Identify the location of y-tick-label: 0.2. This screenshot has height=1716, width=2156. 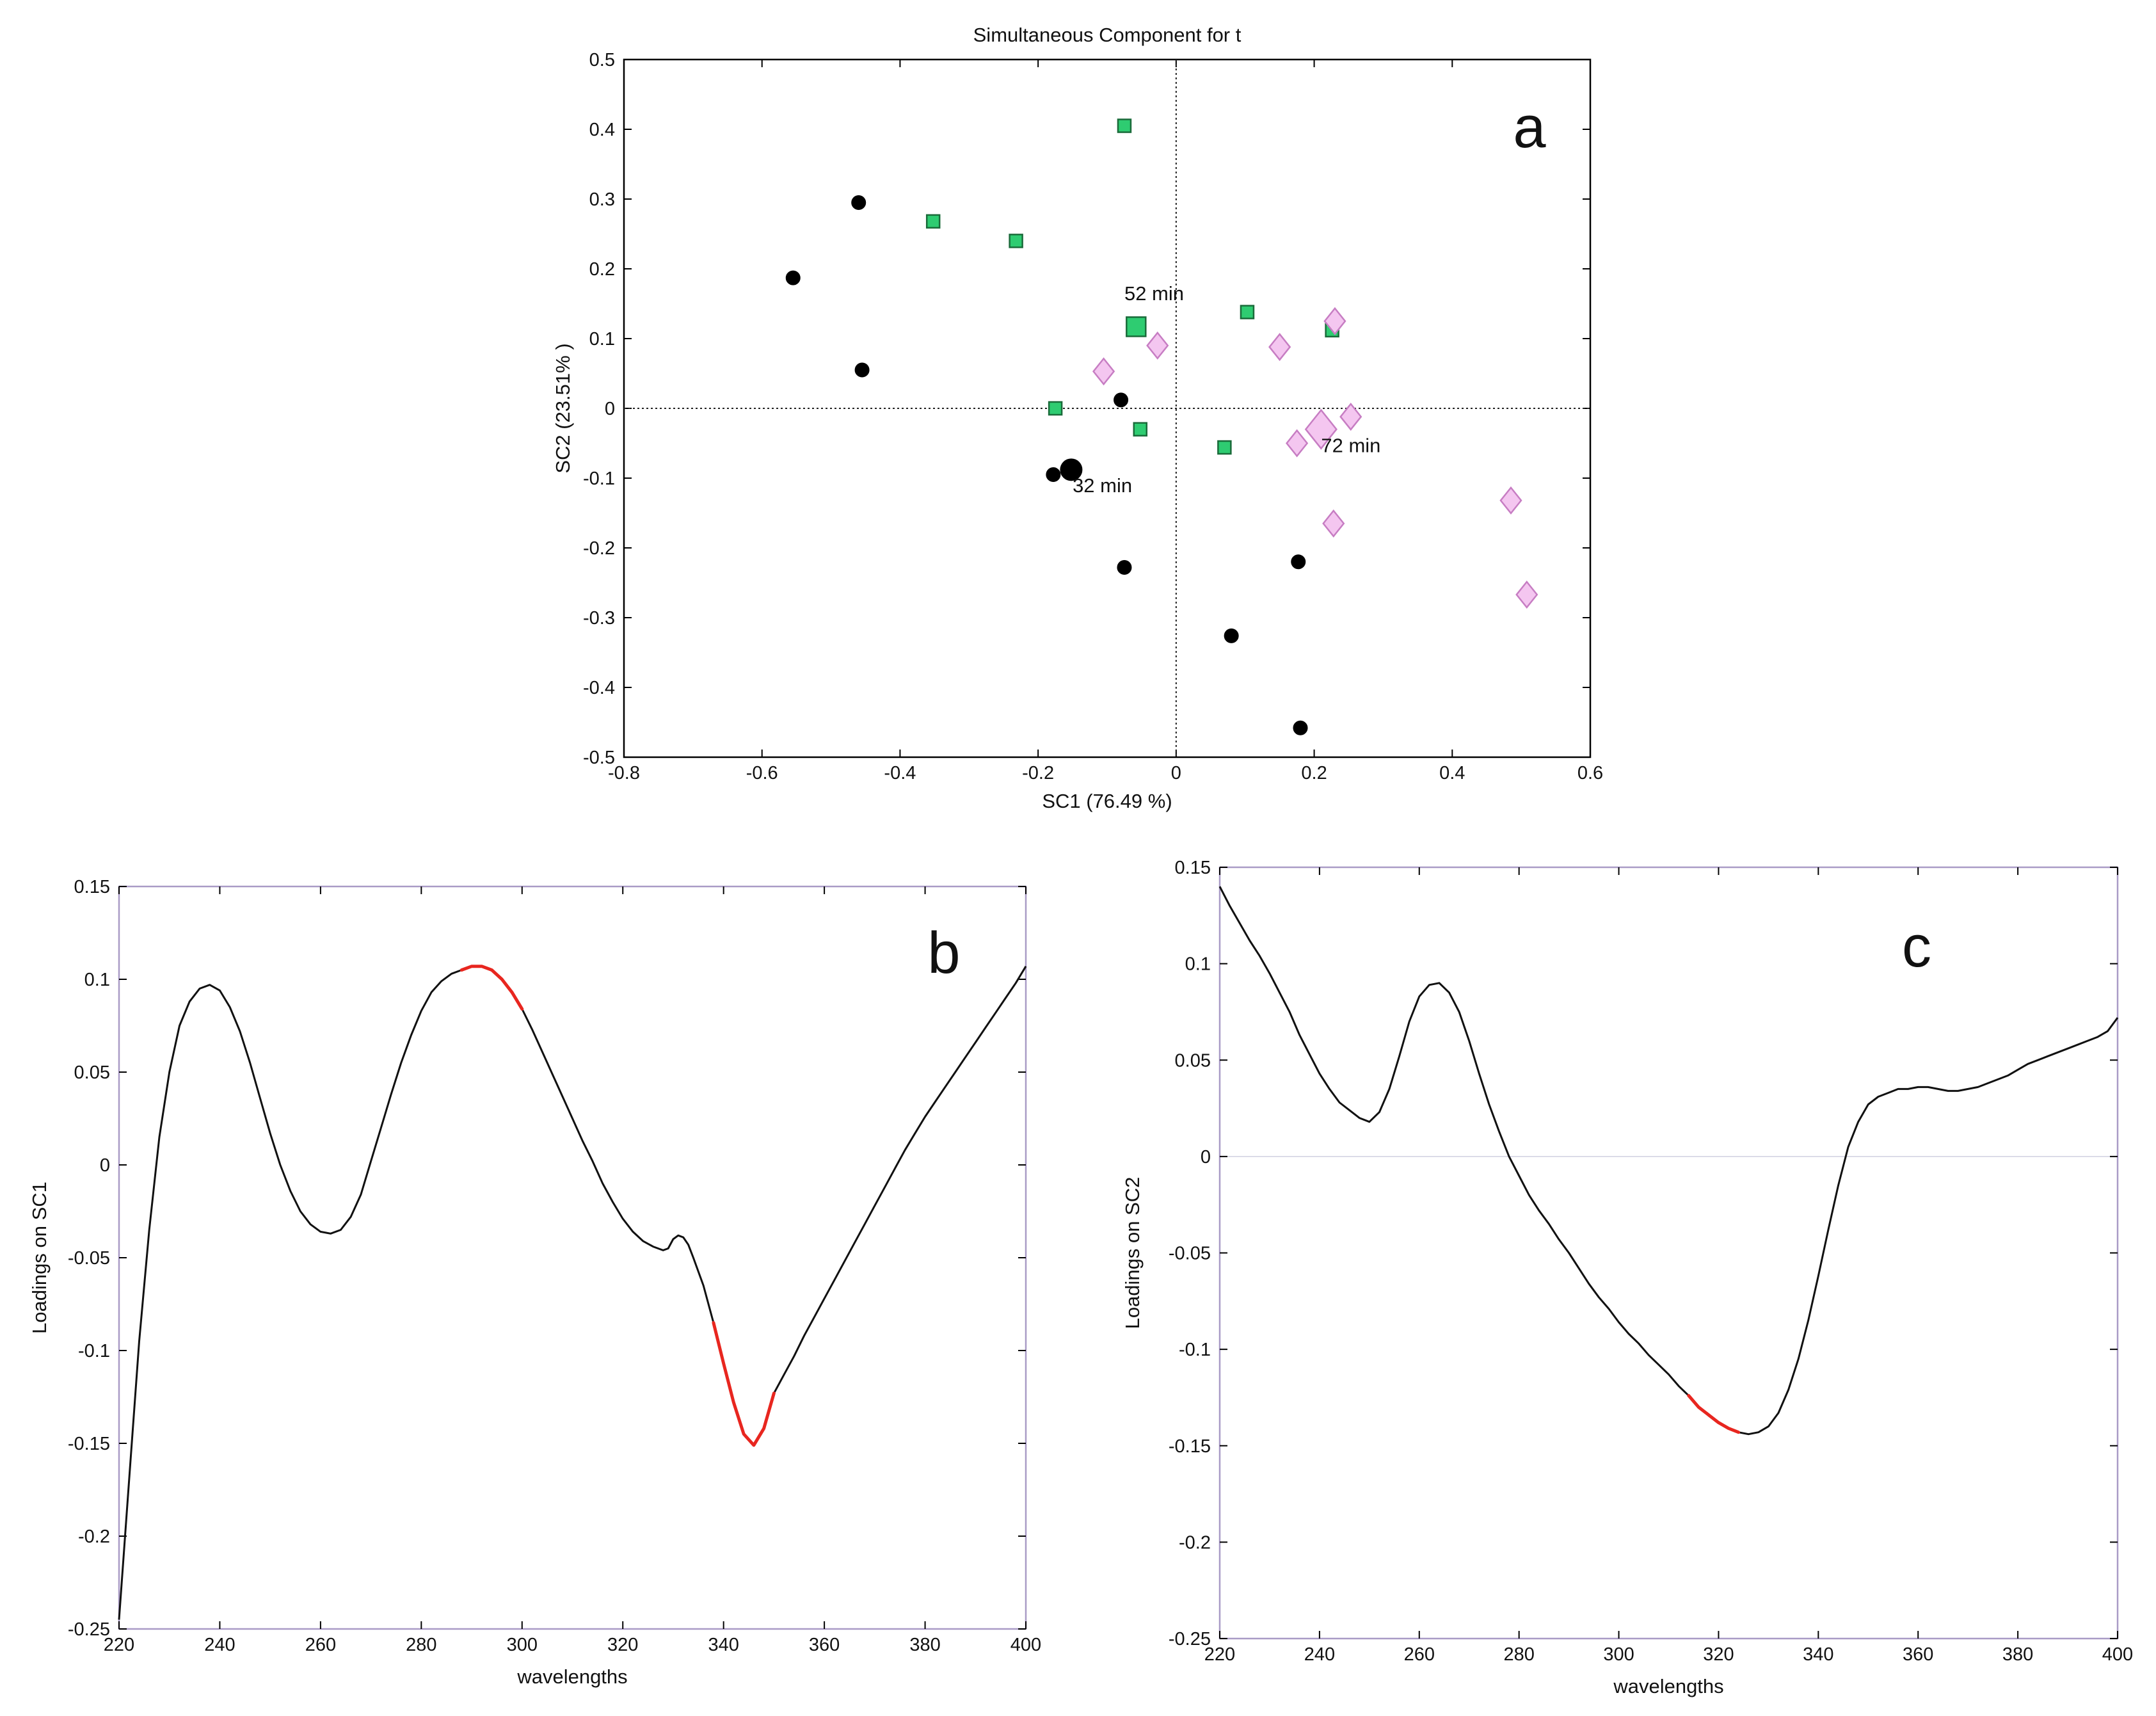
(602, 269).